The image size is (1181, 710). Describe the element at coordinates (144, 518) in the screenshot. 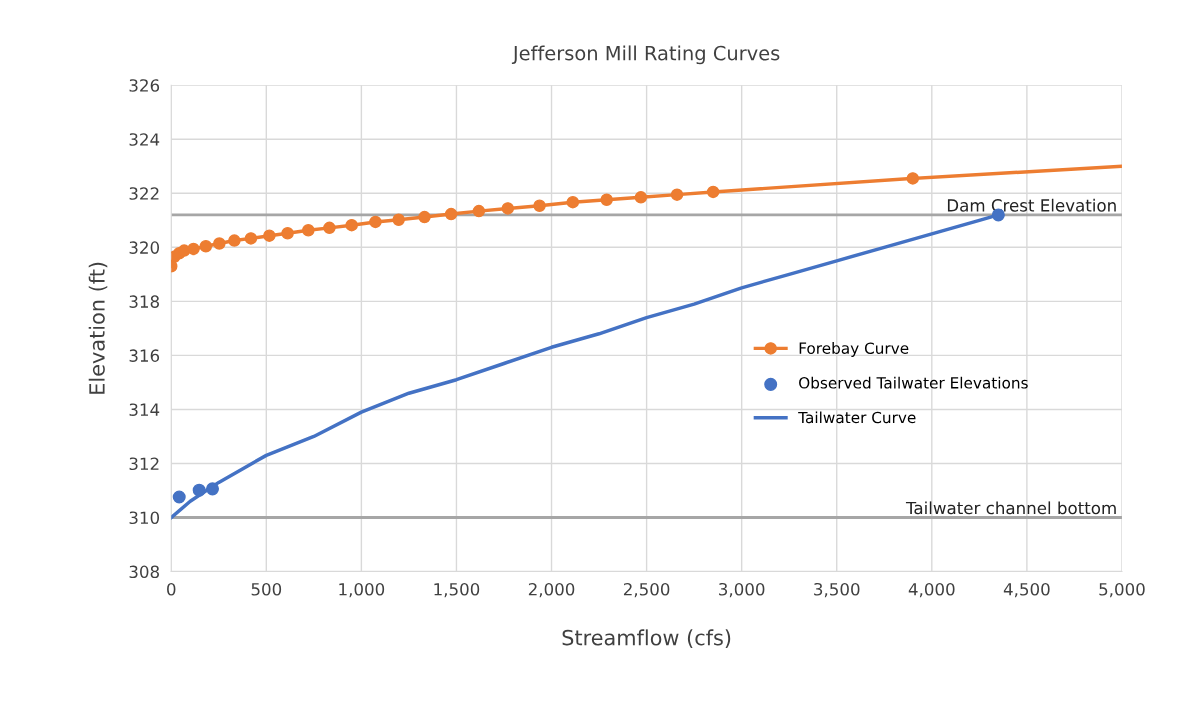

I see `y-tick-label: 310` at that location.